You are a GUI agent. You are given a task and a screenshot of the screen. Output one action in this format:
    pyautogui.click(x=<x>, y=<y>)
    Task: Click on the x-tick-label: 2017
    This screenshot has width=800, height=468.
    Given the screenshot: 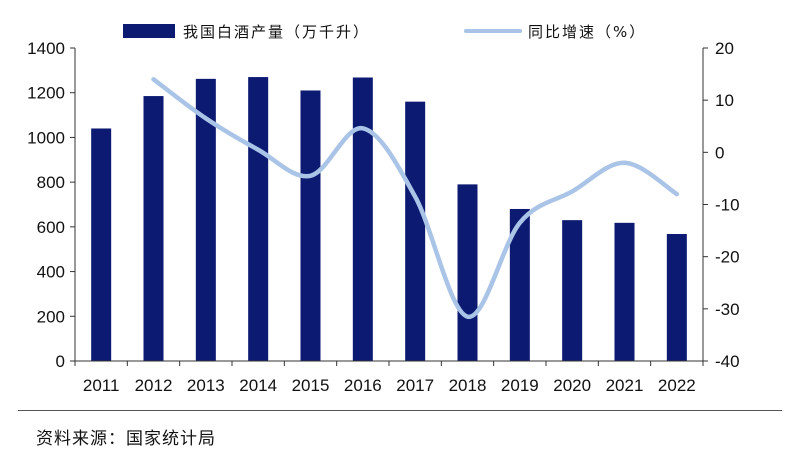 What is the action you would take?
    pyautogui.click(x=415, y=385)
    